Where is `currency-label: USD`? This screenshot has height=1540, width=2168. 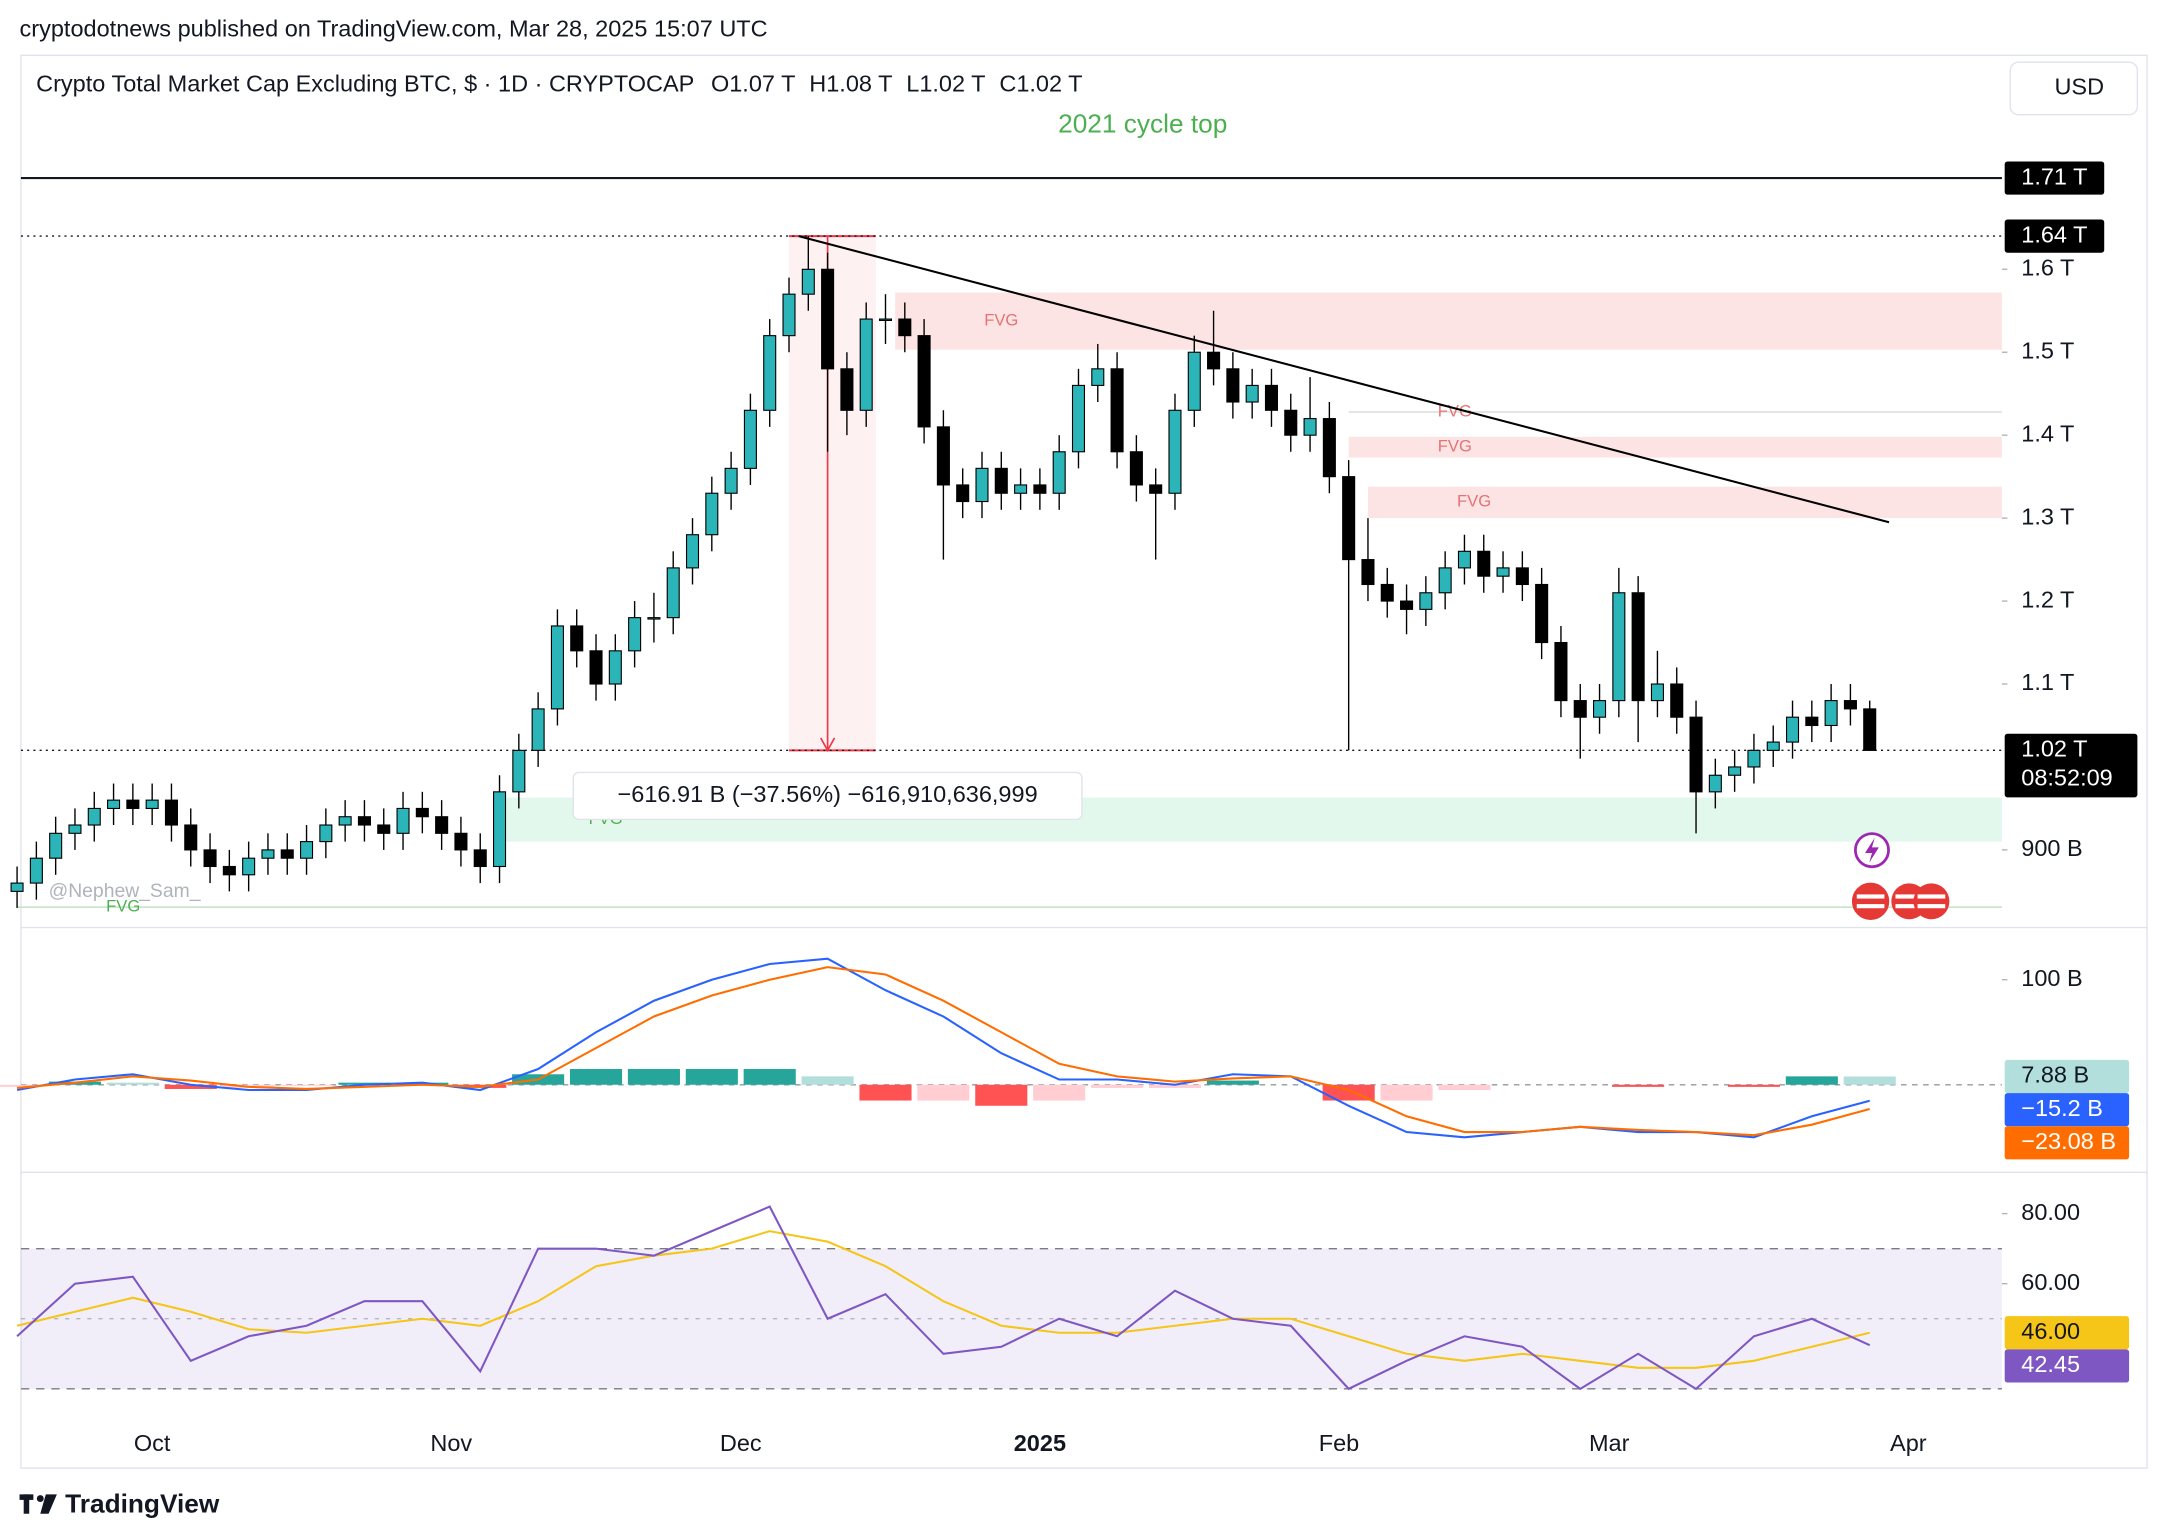 currency-label: USD is located at coordinates (2079, 87).